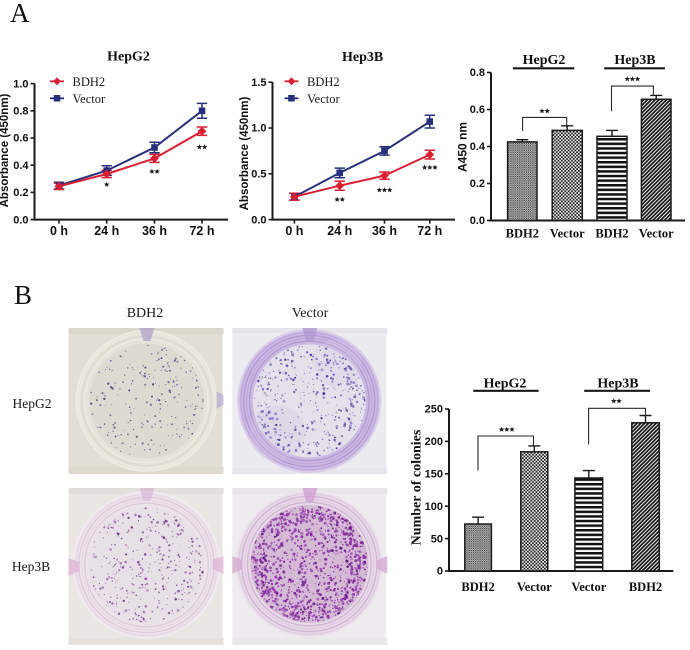 This screenshot has height=650, width=690. Describe the element at coordinates (434, 410) in the screenshot. I see `svg-text: 250` at that location.